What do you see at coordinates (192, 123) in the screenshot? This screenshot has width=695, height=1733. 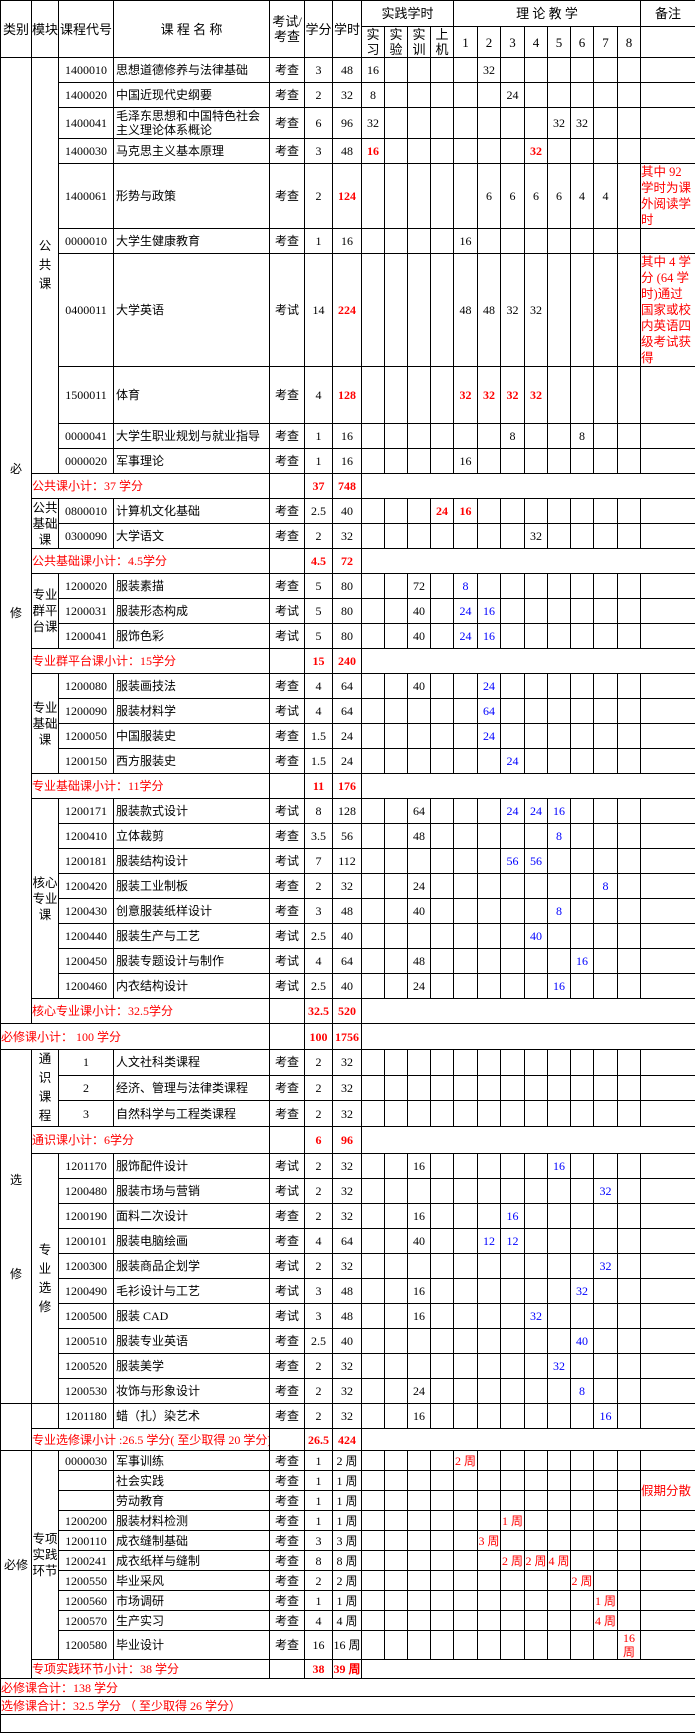 I see `course-name: 毛泽东思想和中国特色社会主义理论体系概论` at bounding box center [192, 123].